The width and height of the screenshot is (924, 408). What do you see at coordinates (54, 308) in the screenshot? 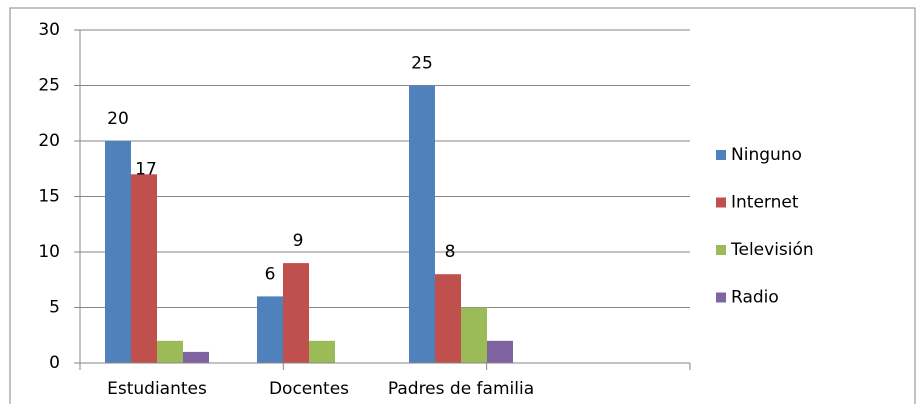
I see `y-tick-label: 5` at bounding box center [54, 308].